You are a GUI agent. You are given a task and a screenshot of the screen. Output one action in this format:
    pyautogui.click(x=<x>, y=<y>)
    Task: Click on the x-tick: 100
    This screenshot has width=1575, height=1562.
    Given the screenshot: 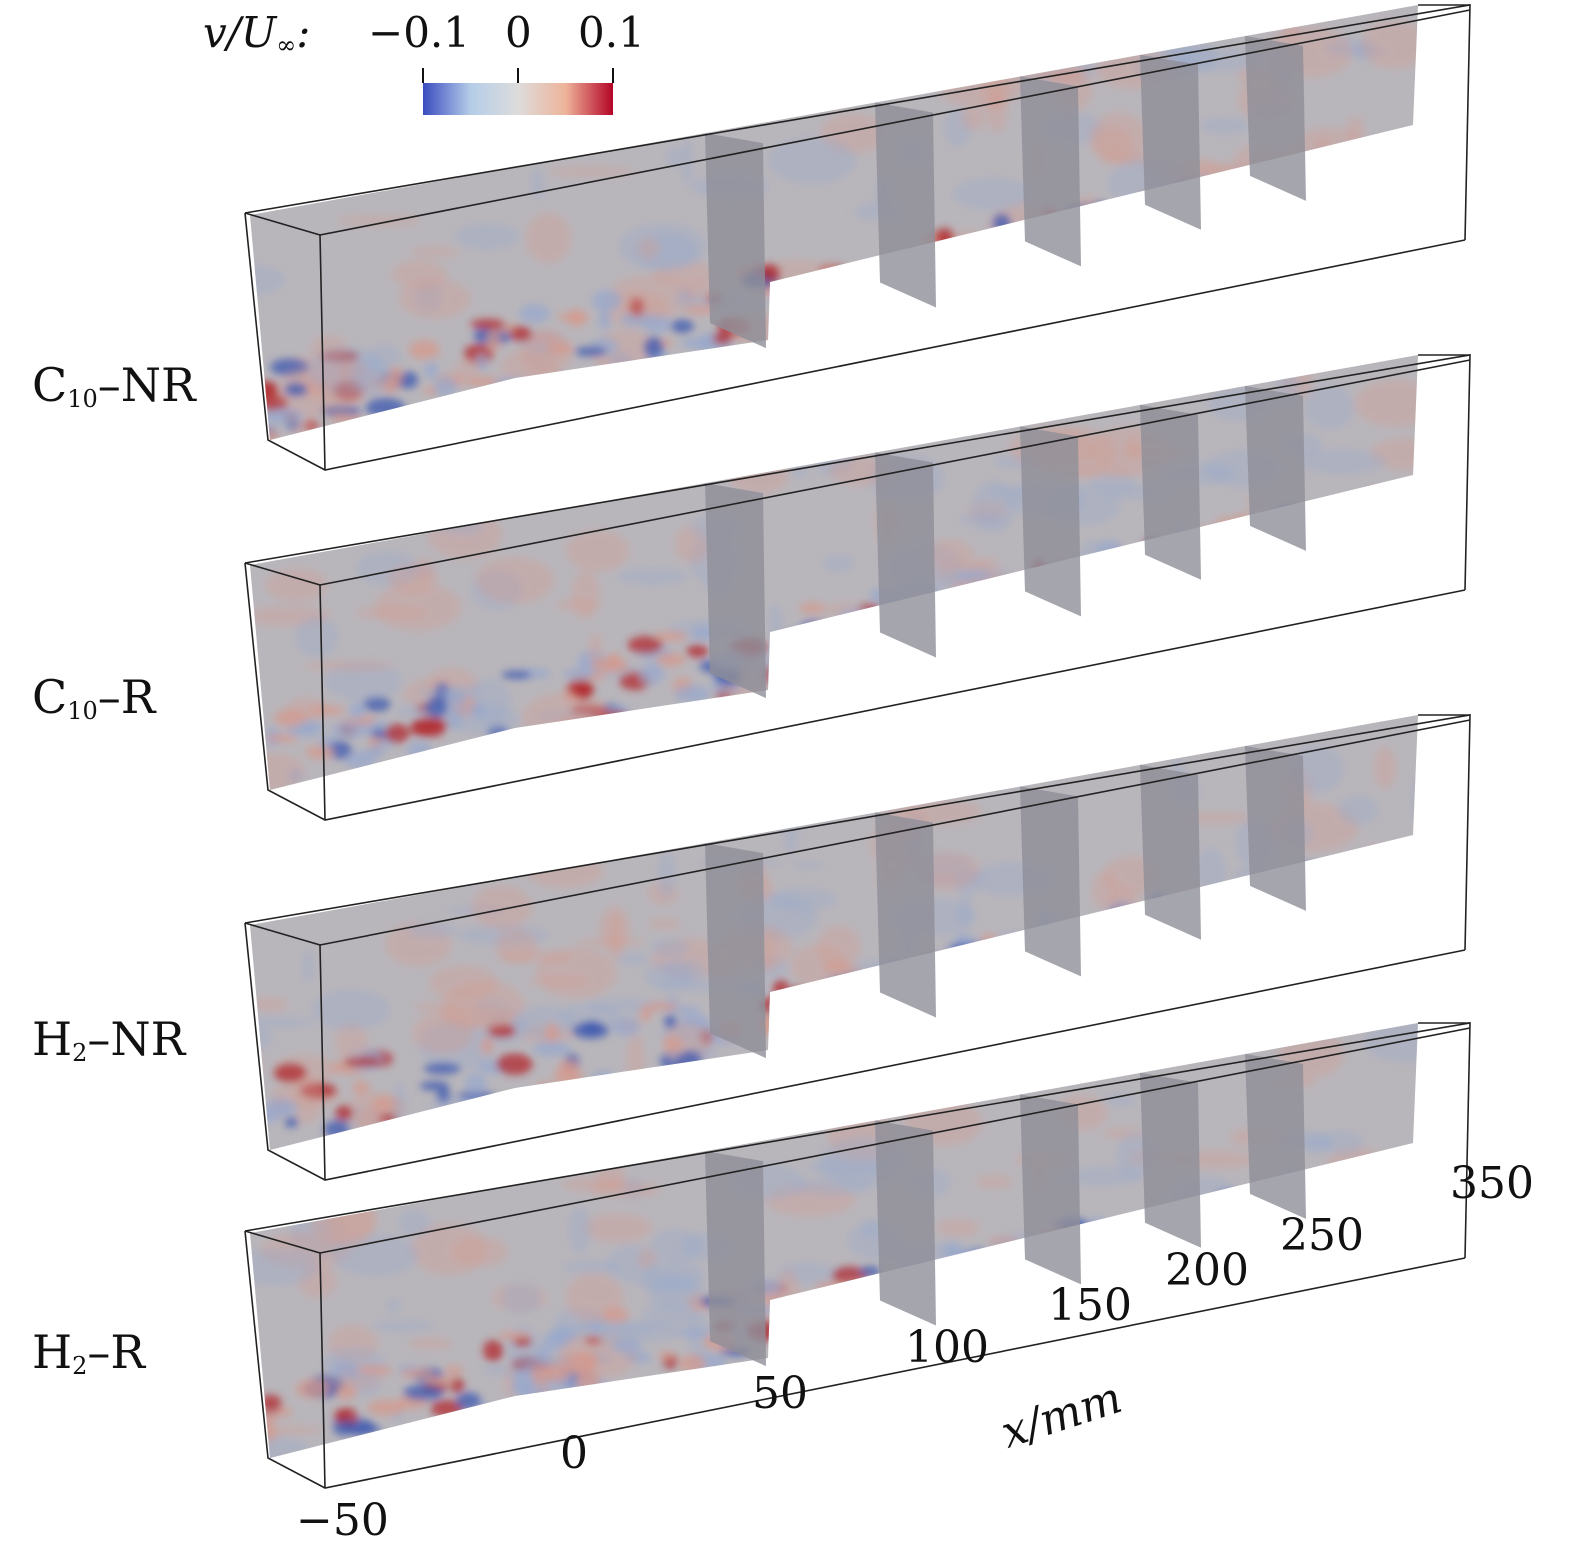 What is the action you would take?
    pyautogui.click(x=947, y=1347)
    